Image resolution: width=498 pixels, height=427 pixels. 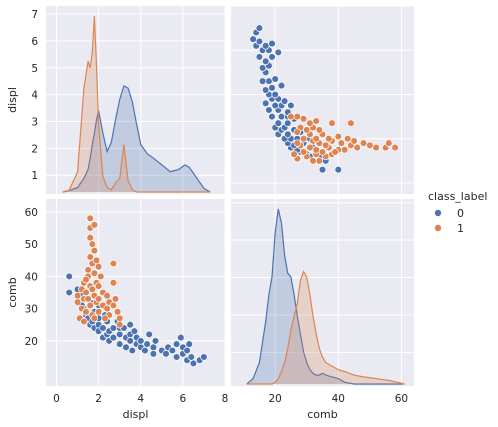 What do you see at coordinates (98, 399) in the screenshot?
I see `tick-label-x-displ: 2` at bounding box center [98, 399].